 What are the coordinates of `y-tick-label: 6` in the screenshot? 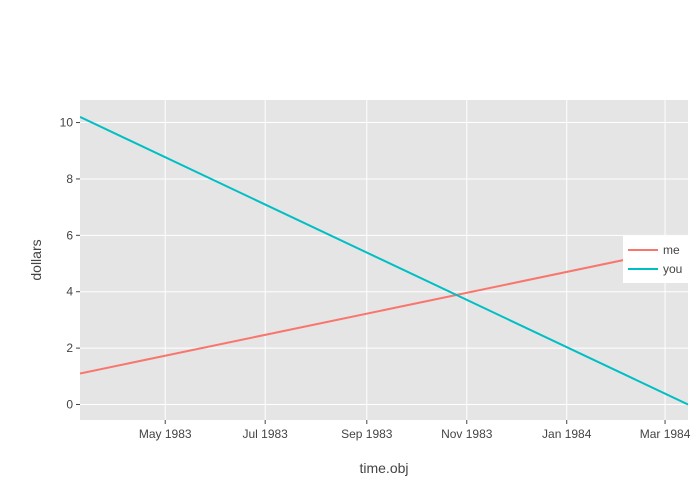 It's located at (69, 235).